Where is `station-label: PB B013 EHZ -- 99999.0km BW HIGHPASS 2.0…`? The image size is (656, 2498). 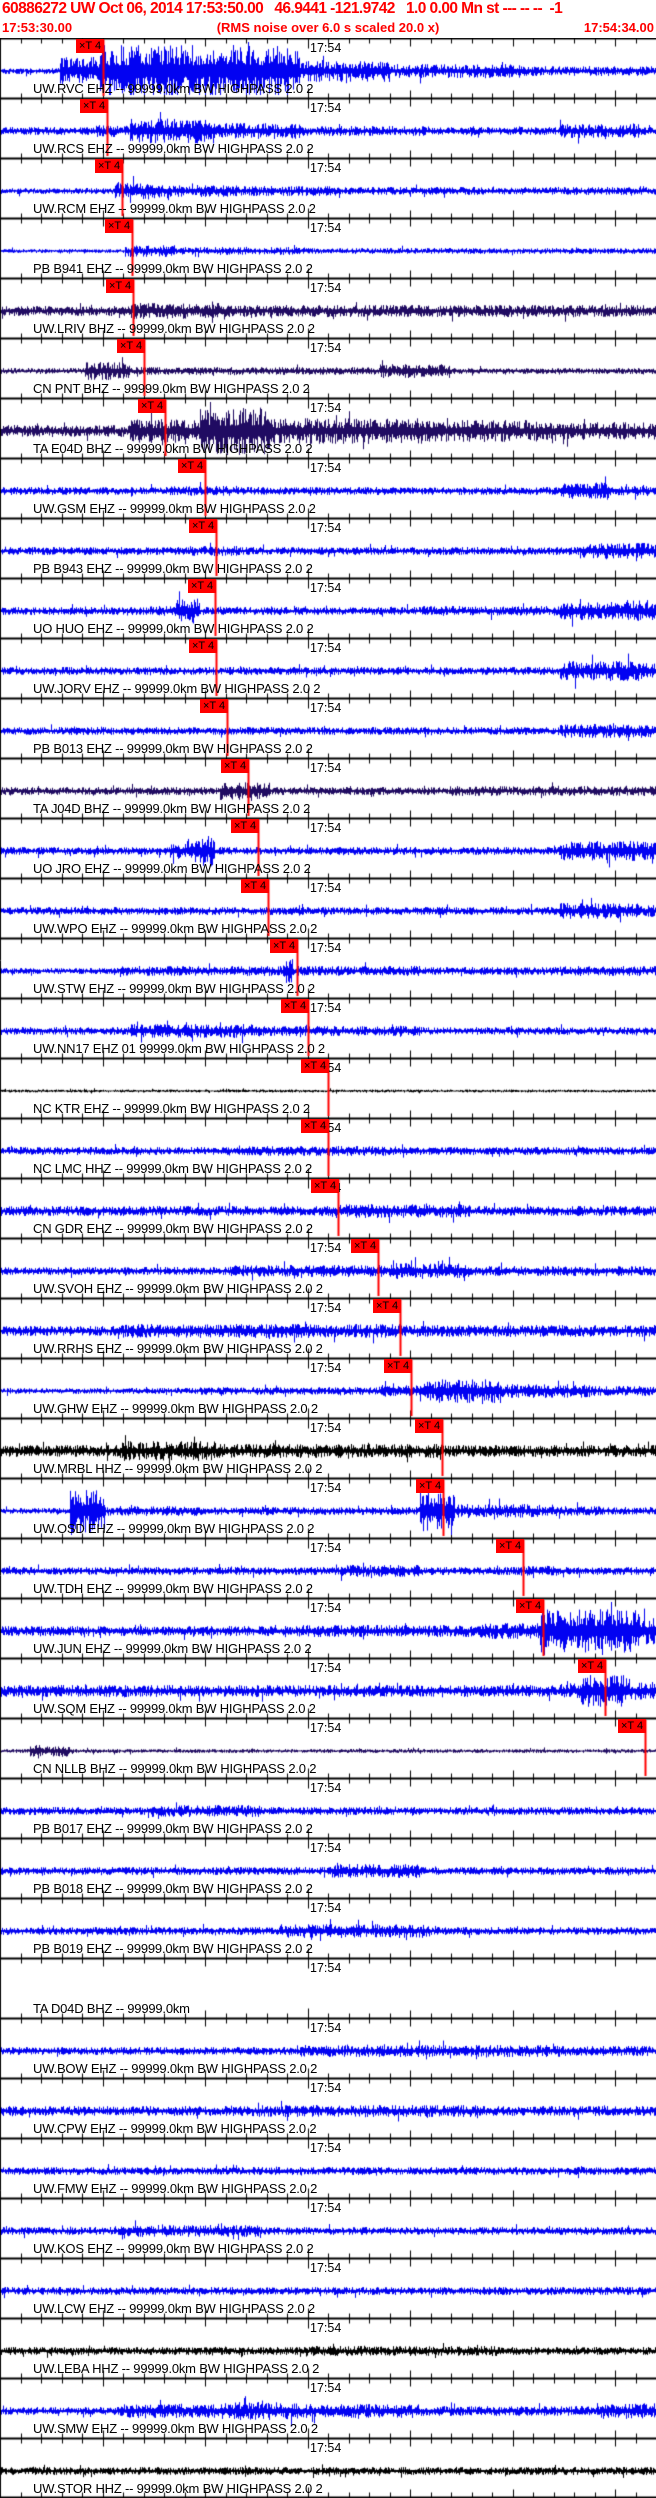
station-label: PB B013 EHZ -- 99999.0km BW HIGHPASS 2.0… is located at coordinates (173, 748).